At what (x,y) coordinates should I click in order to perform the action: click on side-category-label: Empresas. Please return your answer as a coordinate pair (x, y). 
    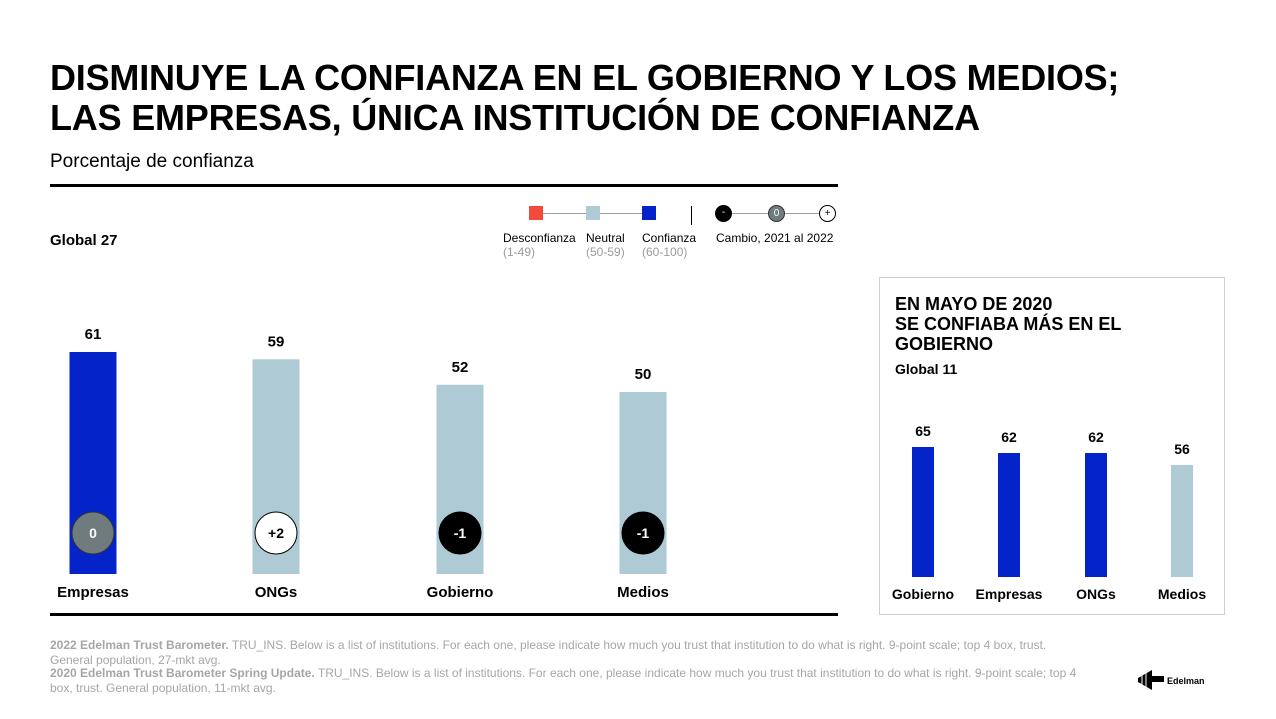
    Looking at the image, I should click on (1009, 594).